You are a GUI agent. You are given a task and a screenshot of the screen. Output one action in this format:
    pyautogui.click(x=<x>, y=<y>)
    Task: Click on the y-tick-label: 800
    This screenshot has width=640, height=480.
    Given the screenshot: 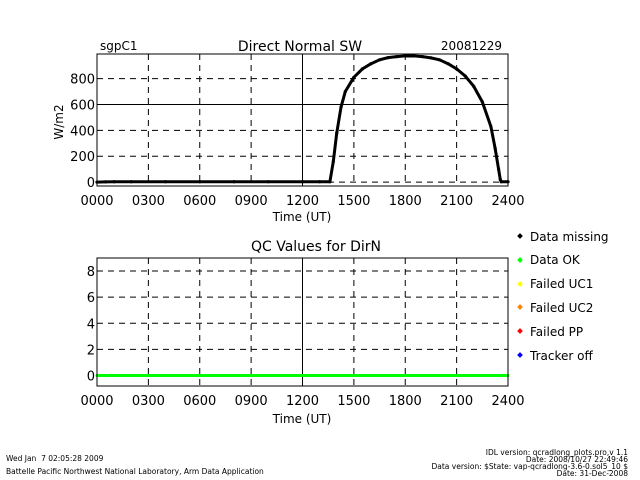 What is the action you would take?
    pyautogui.click(x=82, y=80)
    